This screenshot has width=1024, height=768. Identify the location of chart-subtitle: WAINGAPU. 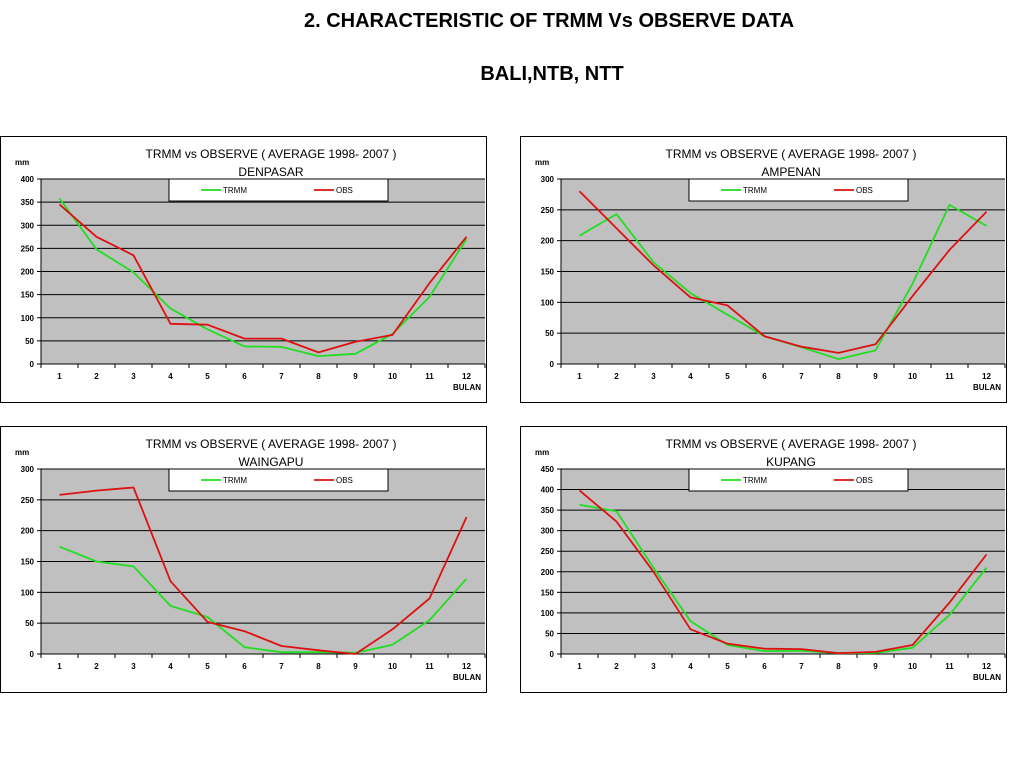
(271, 462).